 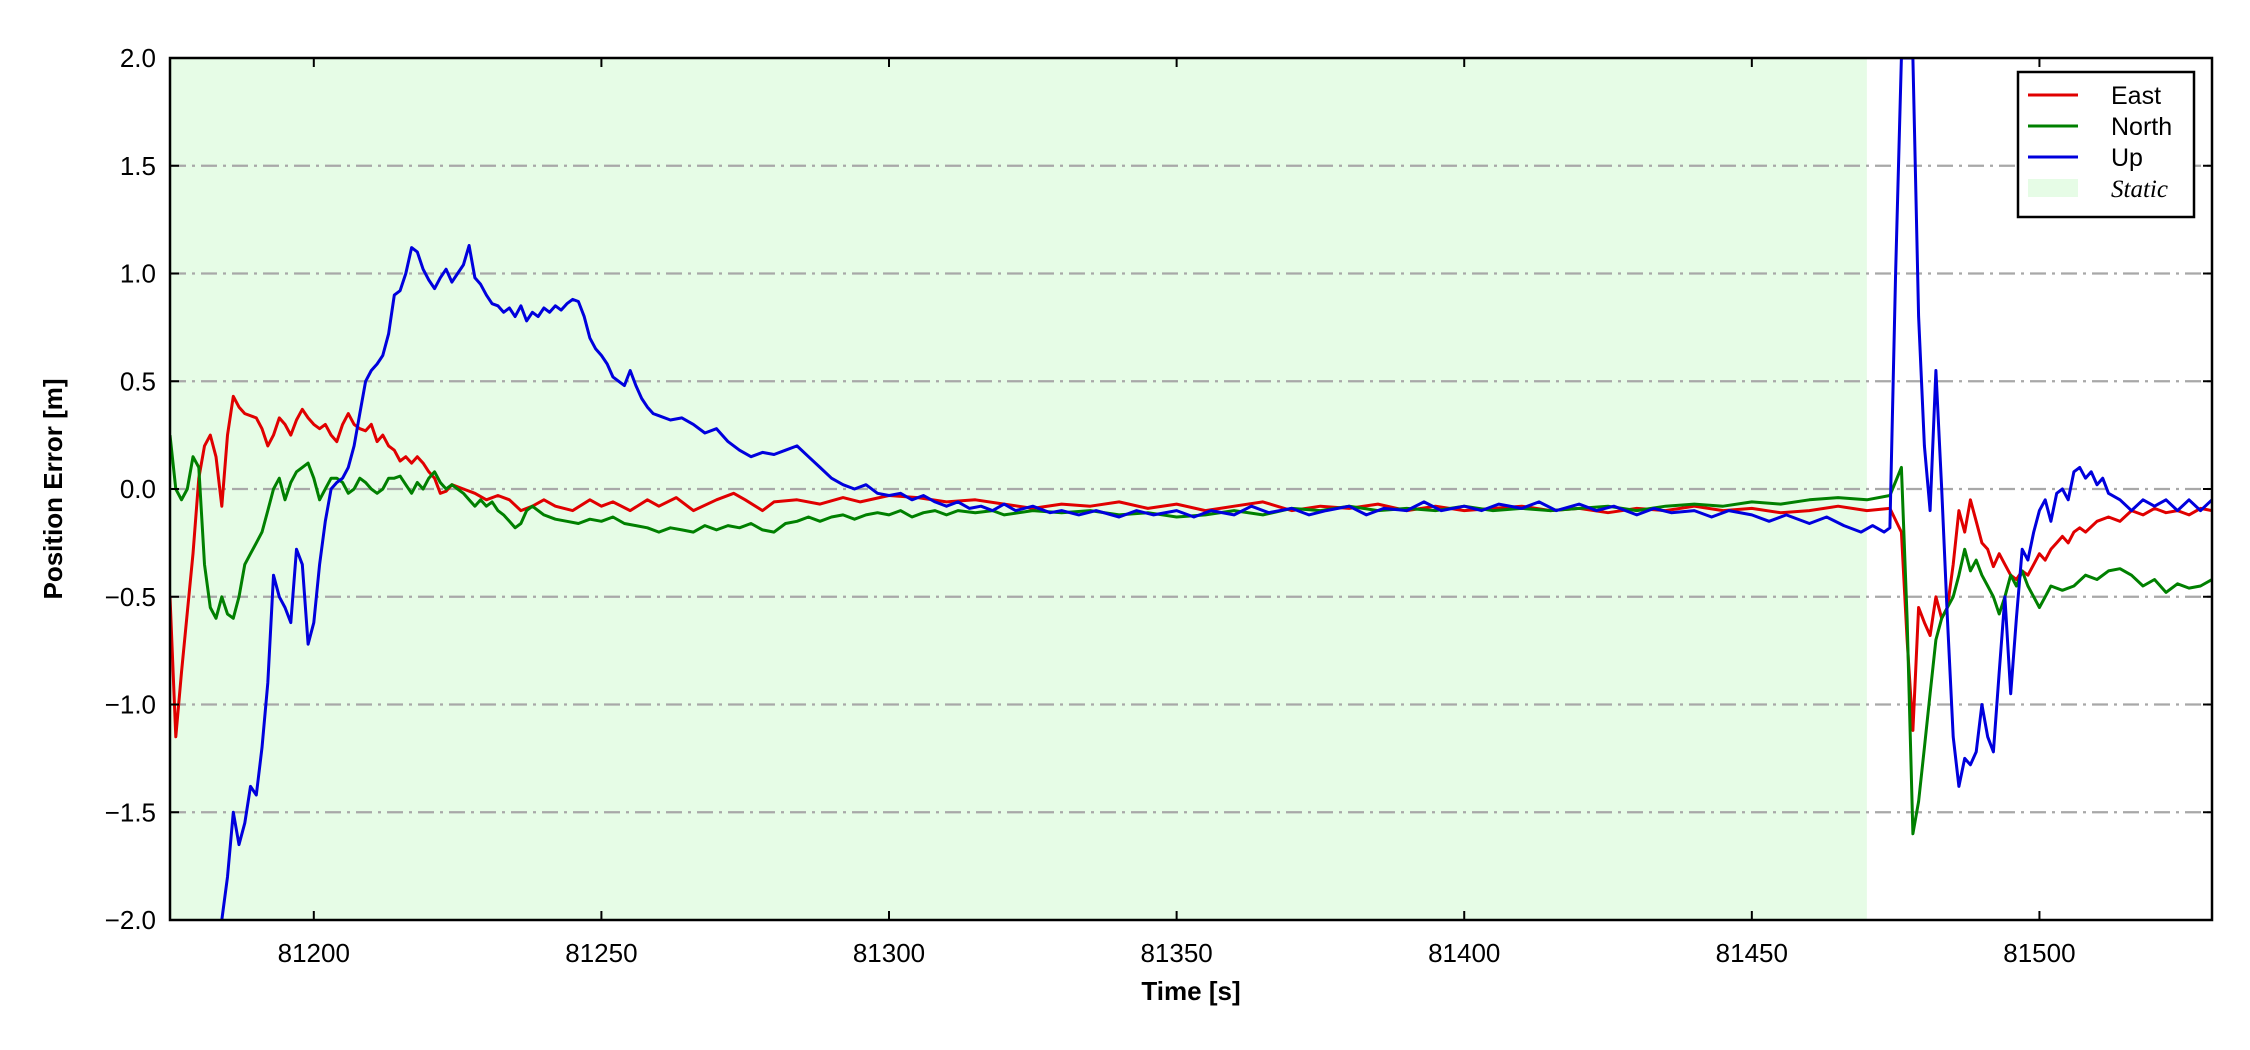 What do you see at coordinates (138, 166) in the screenshot?
I see `y-tick-label: 1.5` at bounding box center [138, 166].